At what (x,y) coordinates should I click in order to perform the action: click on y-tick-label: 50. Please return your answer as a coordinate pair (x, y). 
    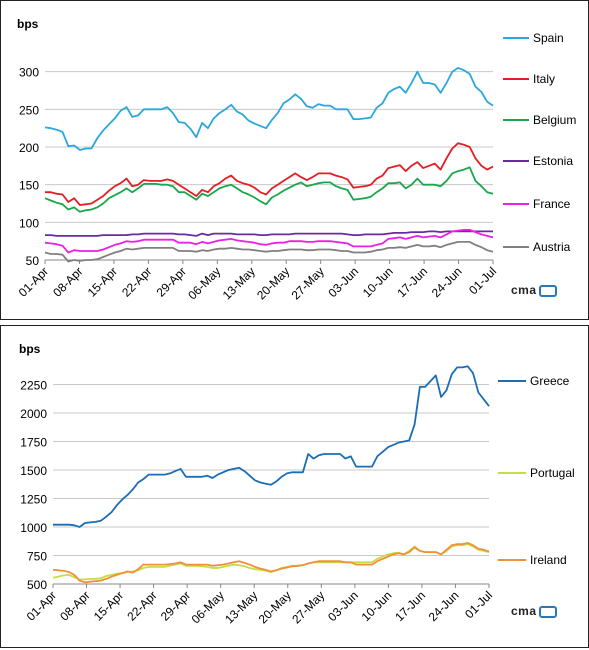
    Looking at the image, I should click on (33, 261).